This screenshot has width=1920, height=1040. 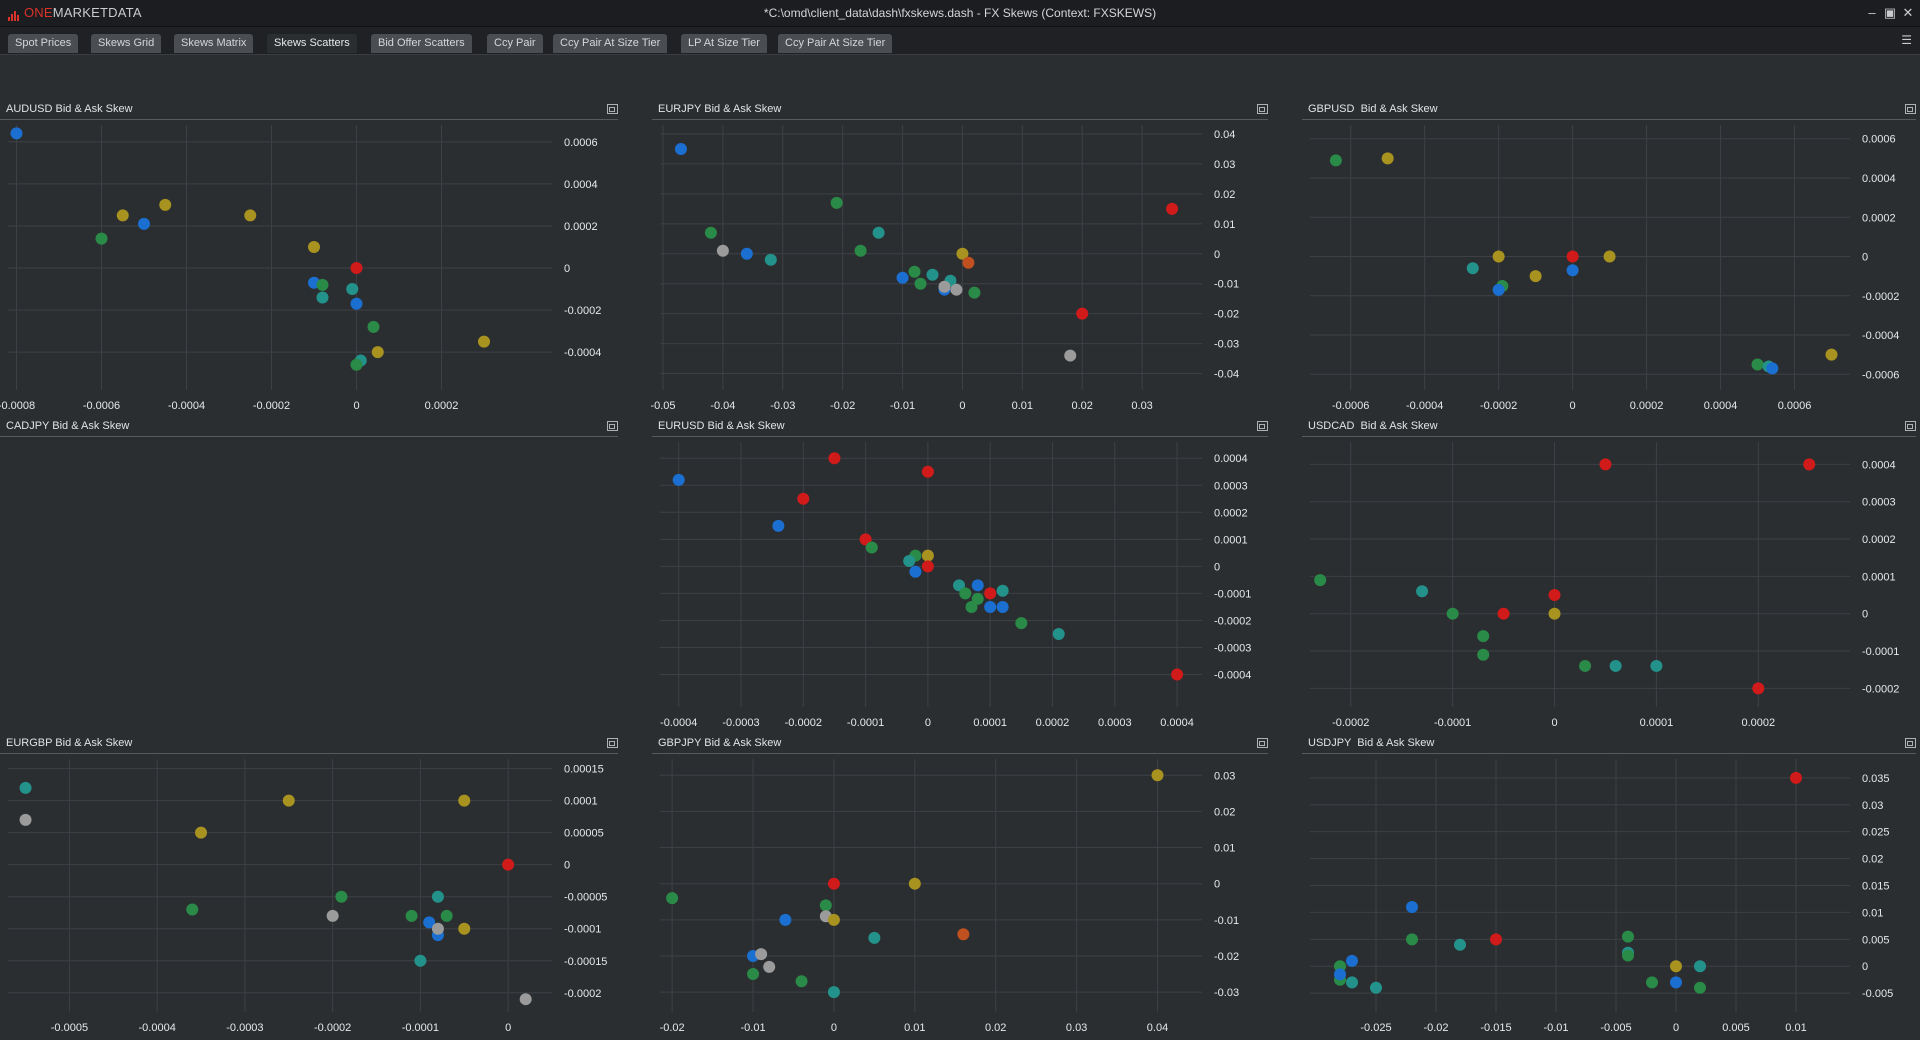 What do you see at coordinates (1906, 40) in the screenshot?
I see `hamburger-menu-icon: ☰` at bounding box center [1906, 40].